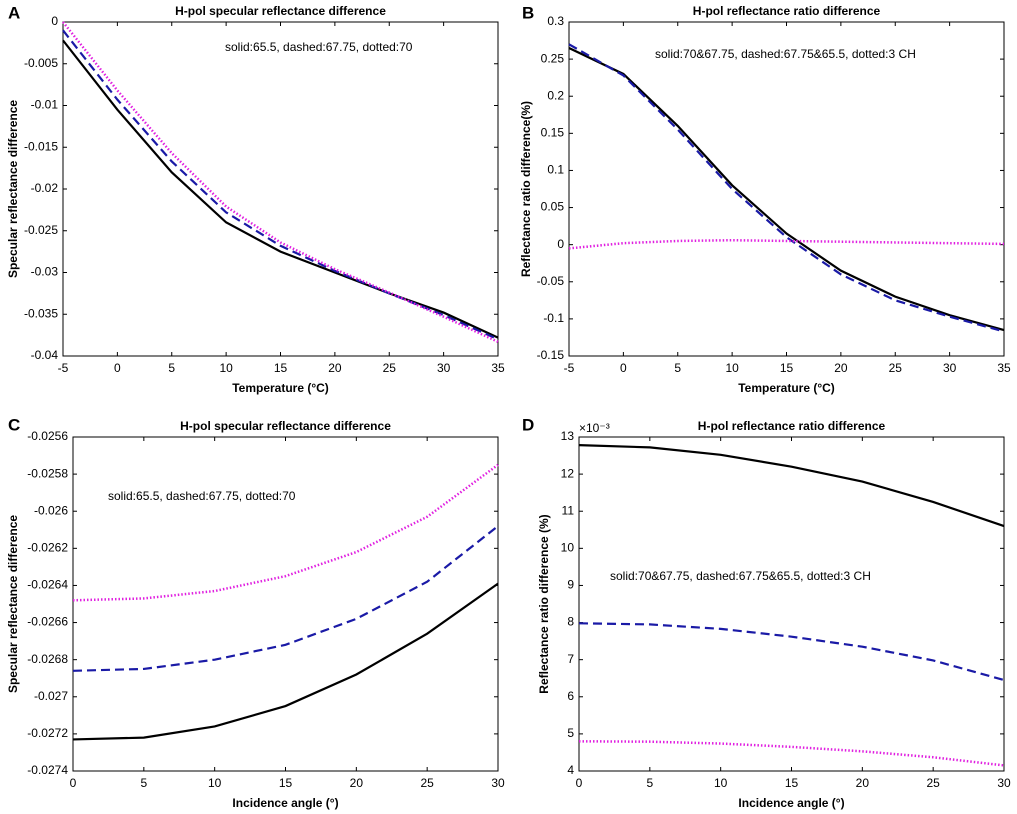  I want to click on y-tick-label: -0.0268, so click(47, 659).